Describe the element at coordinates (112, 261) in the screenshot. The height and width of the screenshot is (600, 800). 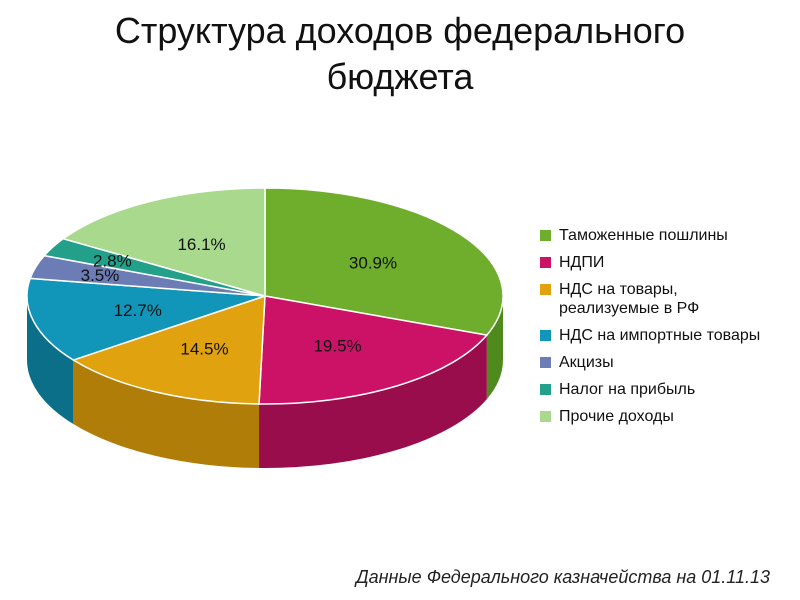
I see `pie-data-label: 2.8%` at that location.